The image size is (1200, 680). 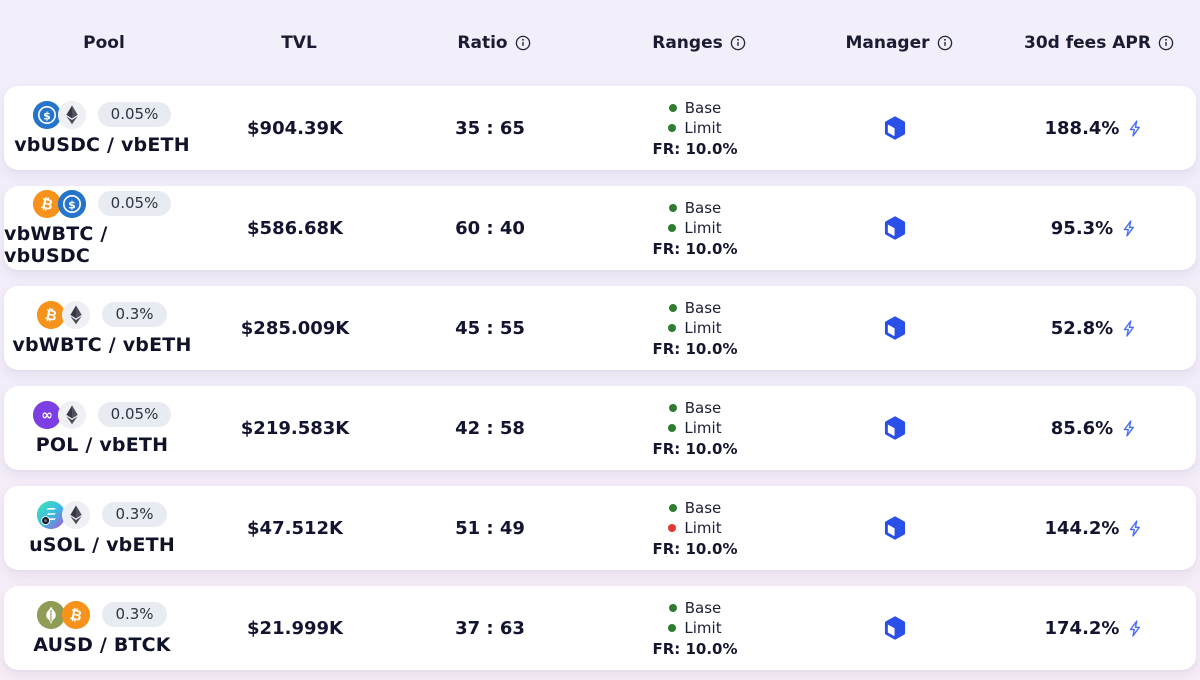 I want to click on tvl-value: $219.583K, so click(x=295, y=428).